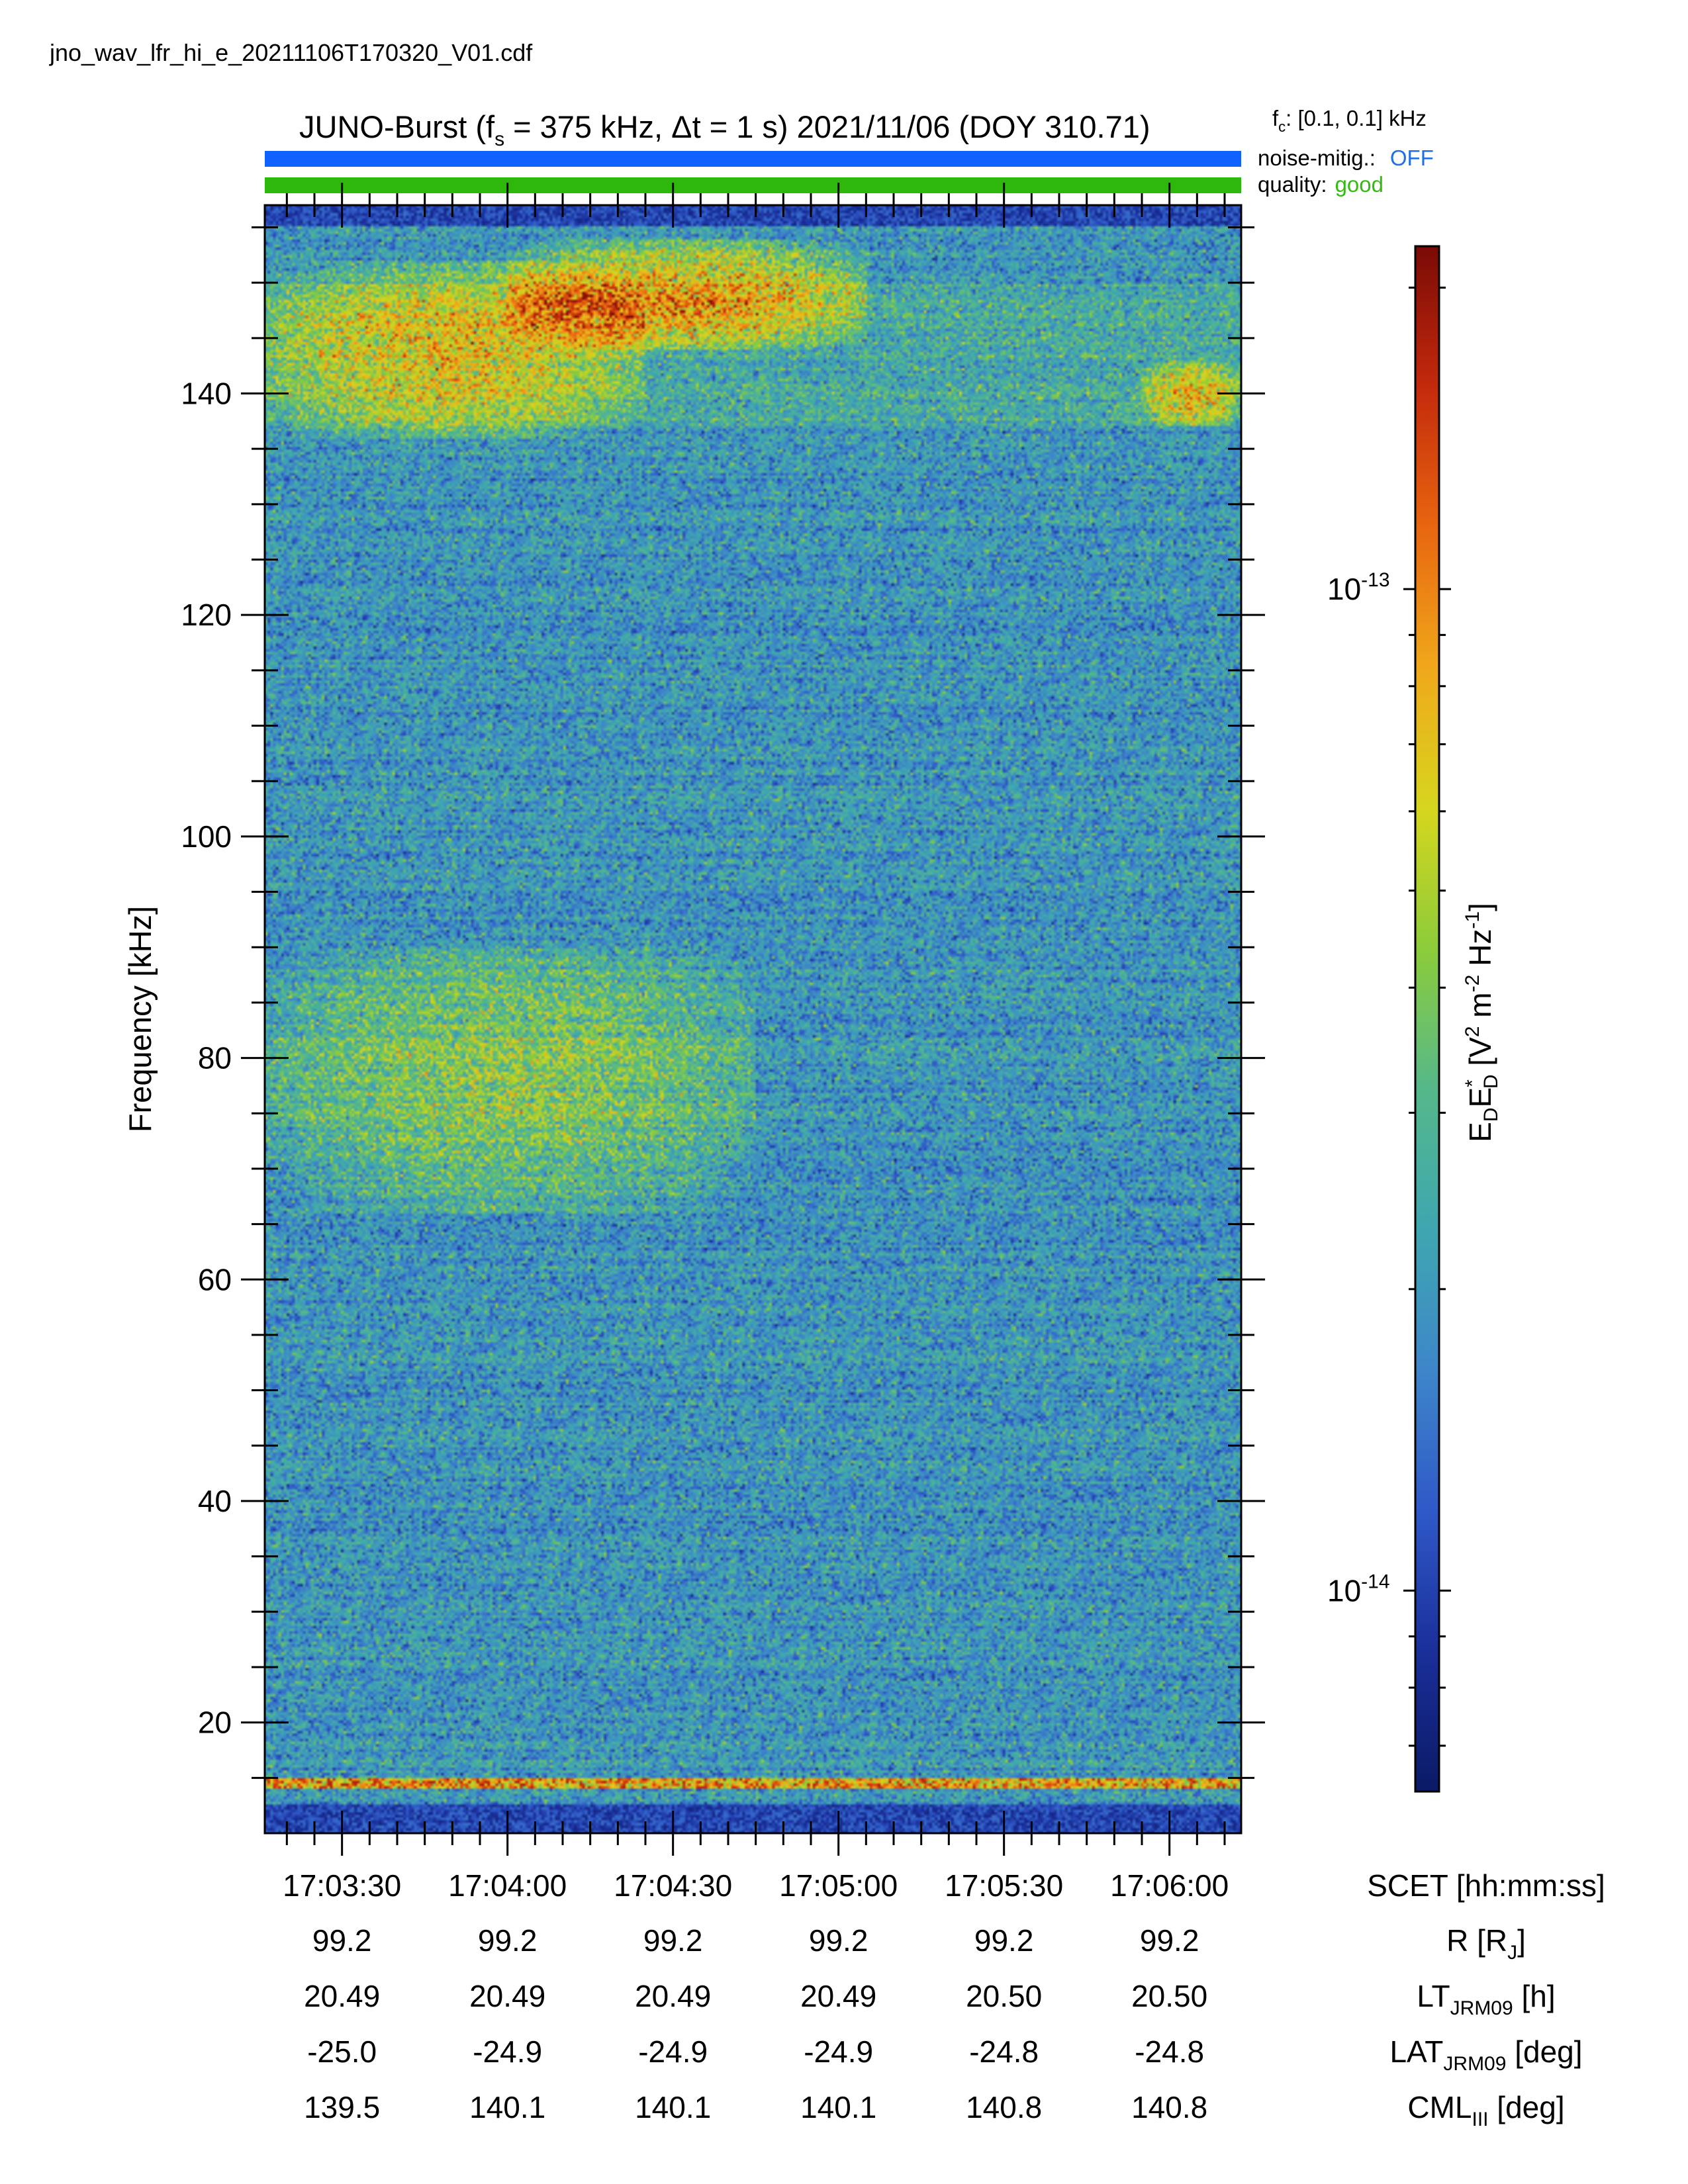  What do you see at coordinates (1389, 1019) in the screenshot?
I see `colorbar: 10-13 10-14` at bounding box center [1389, 1019].